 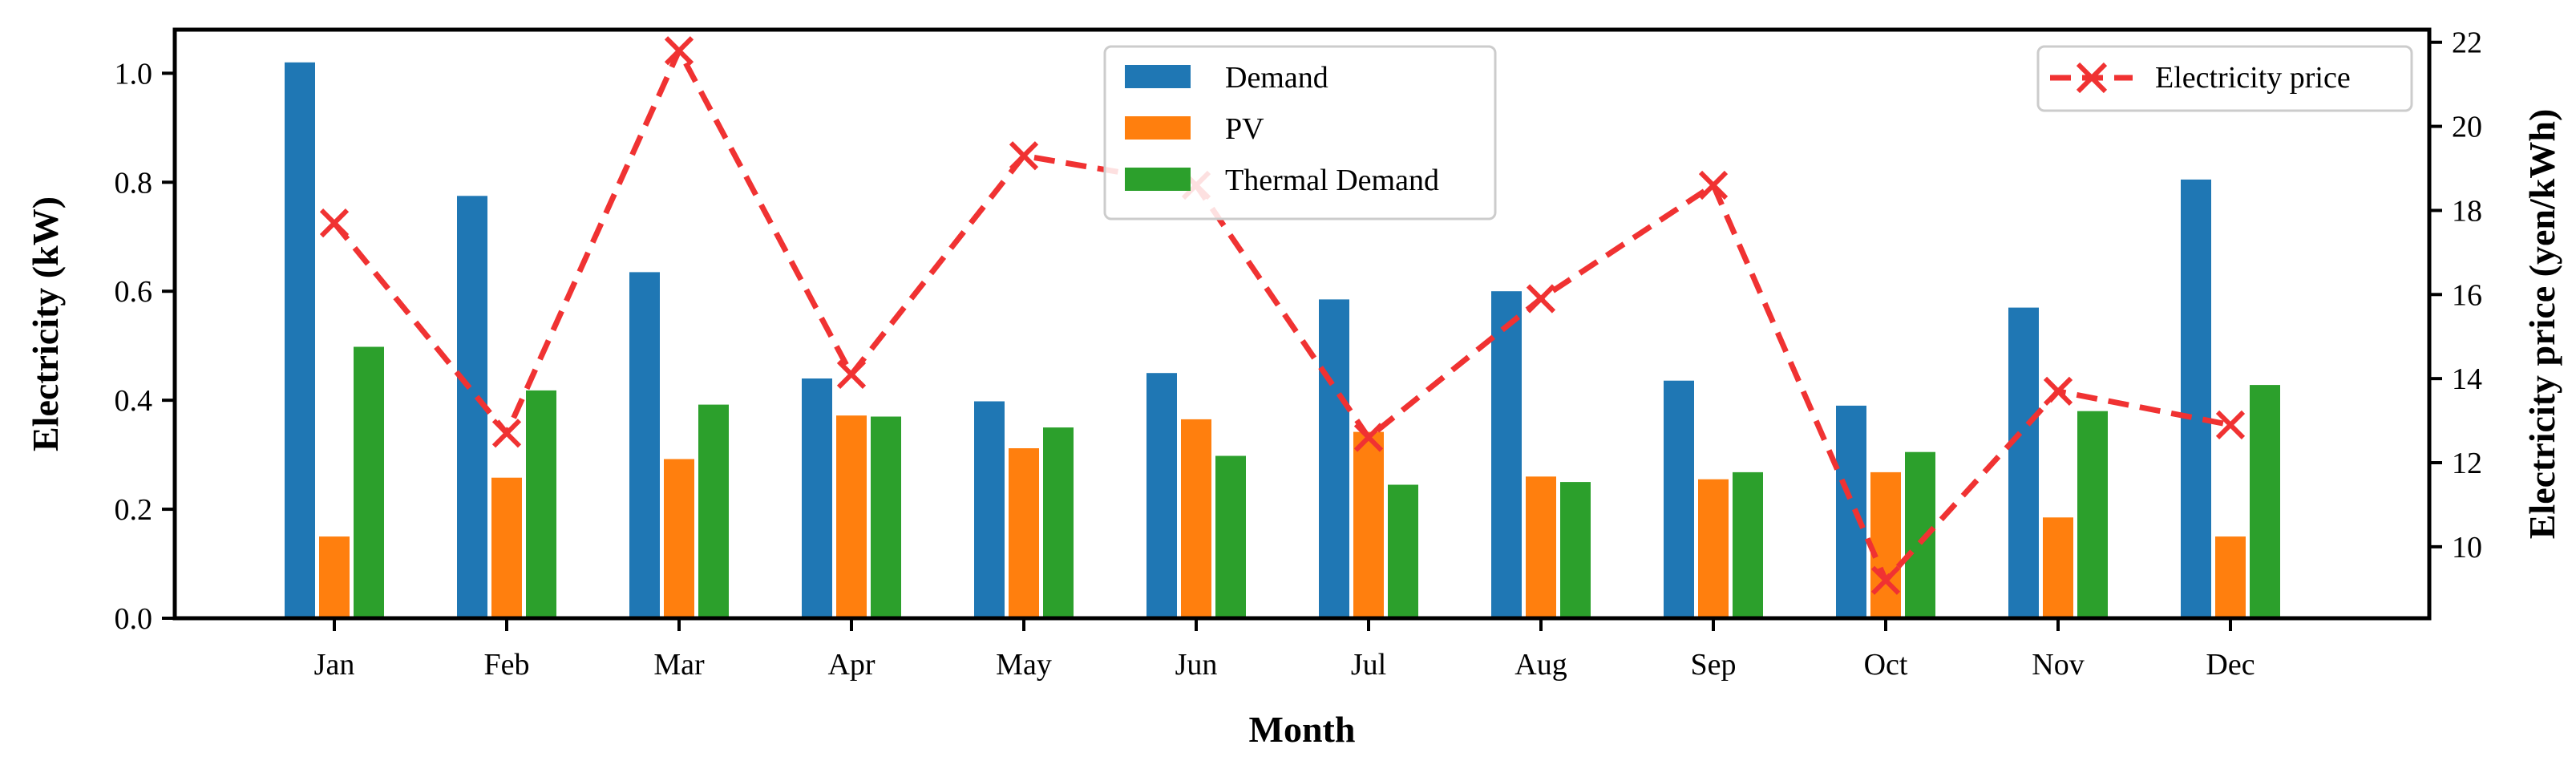 What do you see at coordinates (1540, 665) in the screenshot?
I see `x-tick-label: Aug` at bounding box center [1540, 665].